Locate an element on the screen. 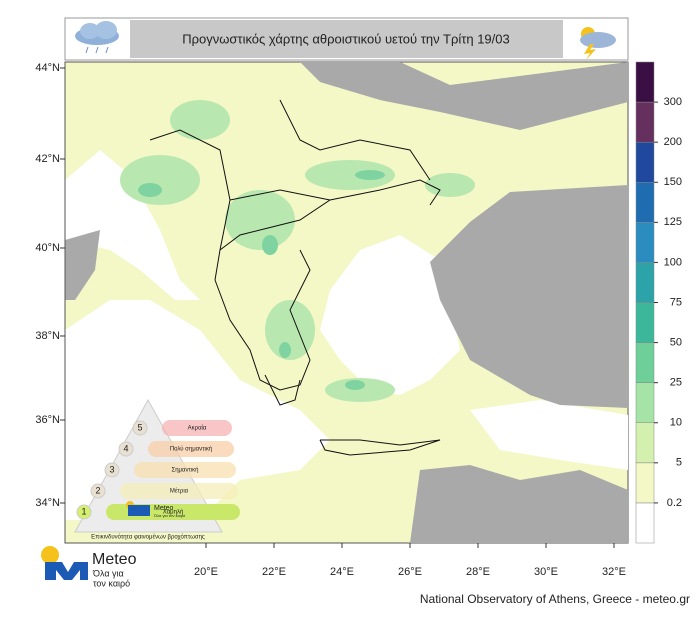 Image resolution: width=700 pixels, height=618 pixels. lon-label: 24°E is located at coordinates (342, 572).